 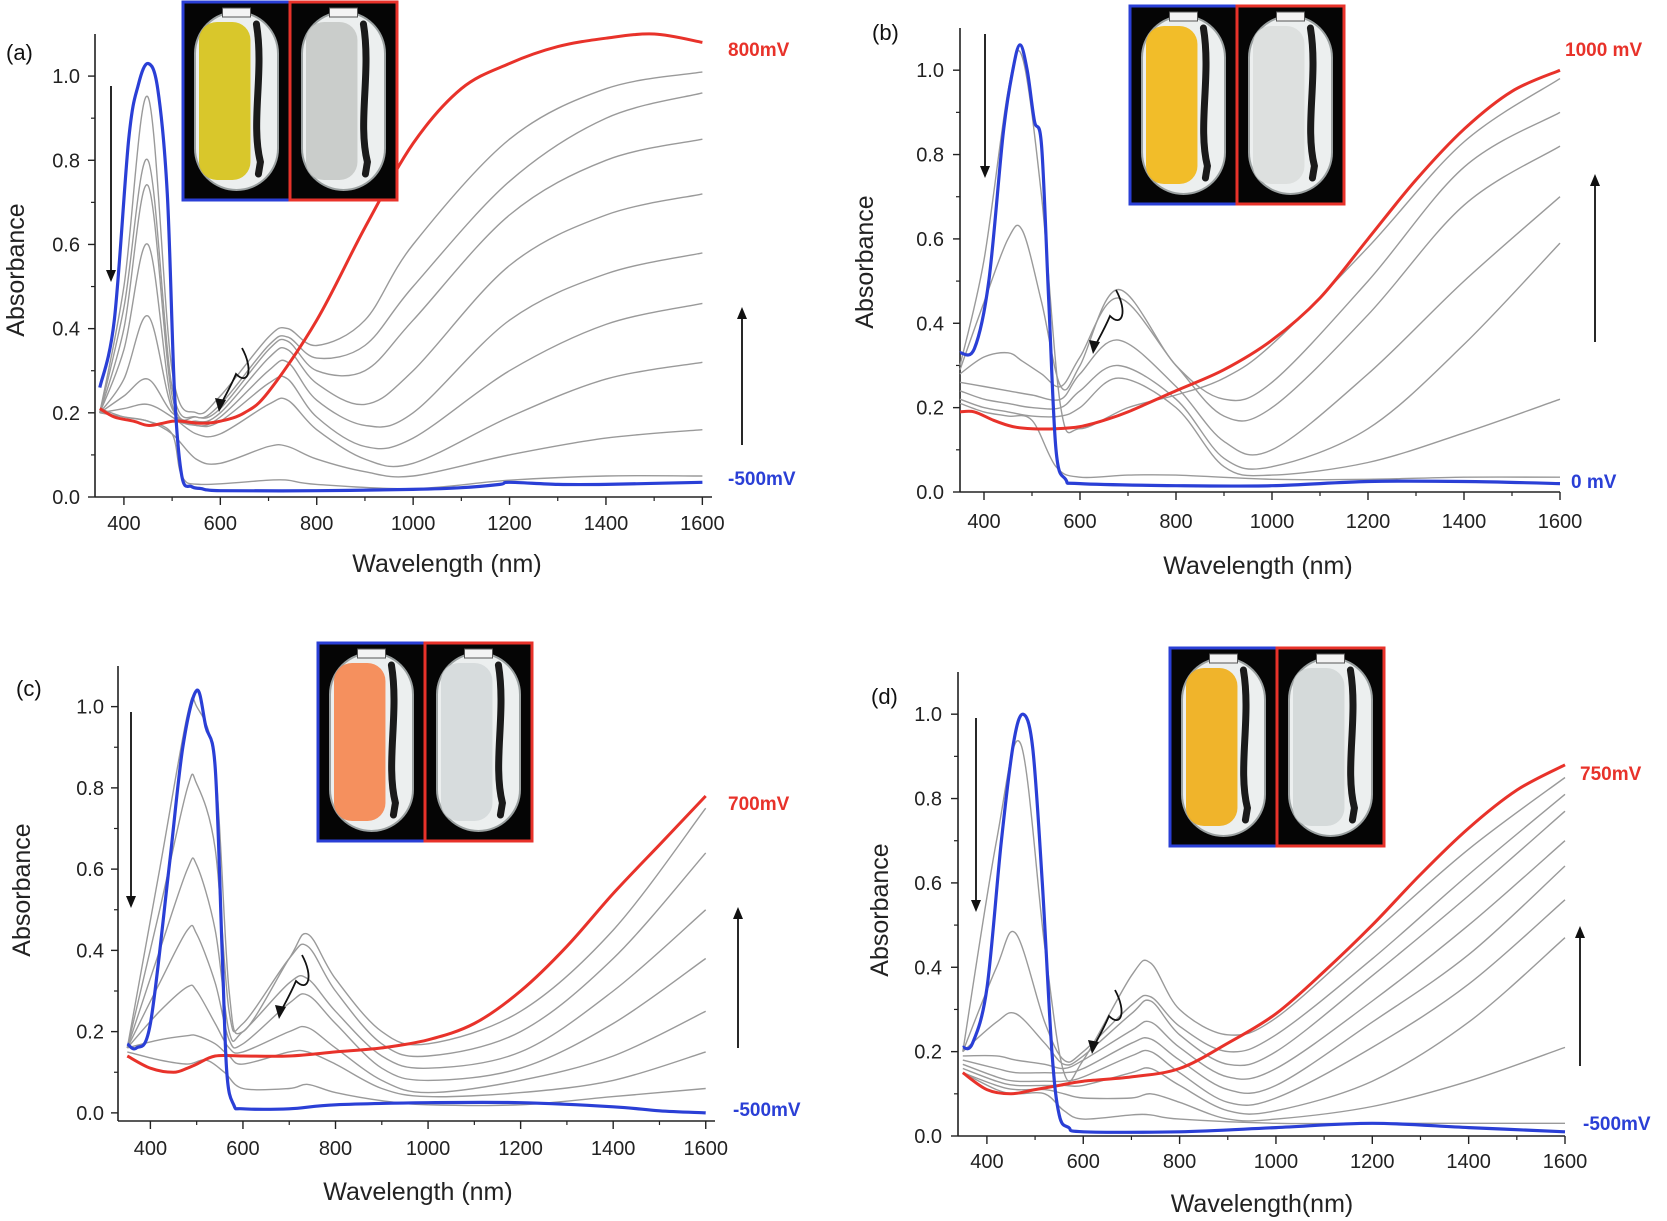 What do you see at coordinates (1257, 566) in the screenshot?
I see `x-axis-title: Wavelength (nm)` at bounding box center [1257, 566].